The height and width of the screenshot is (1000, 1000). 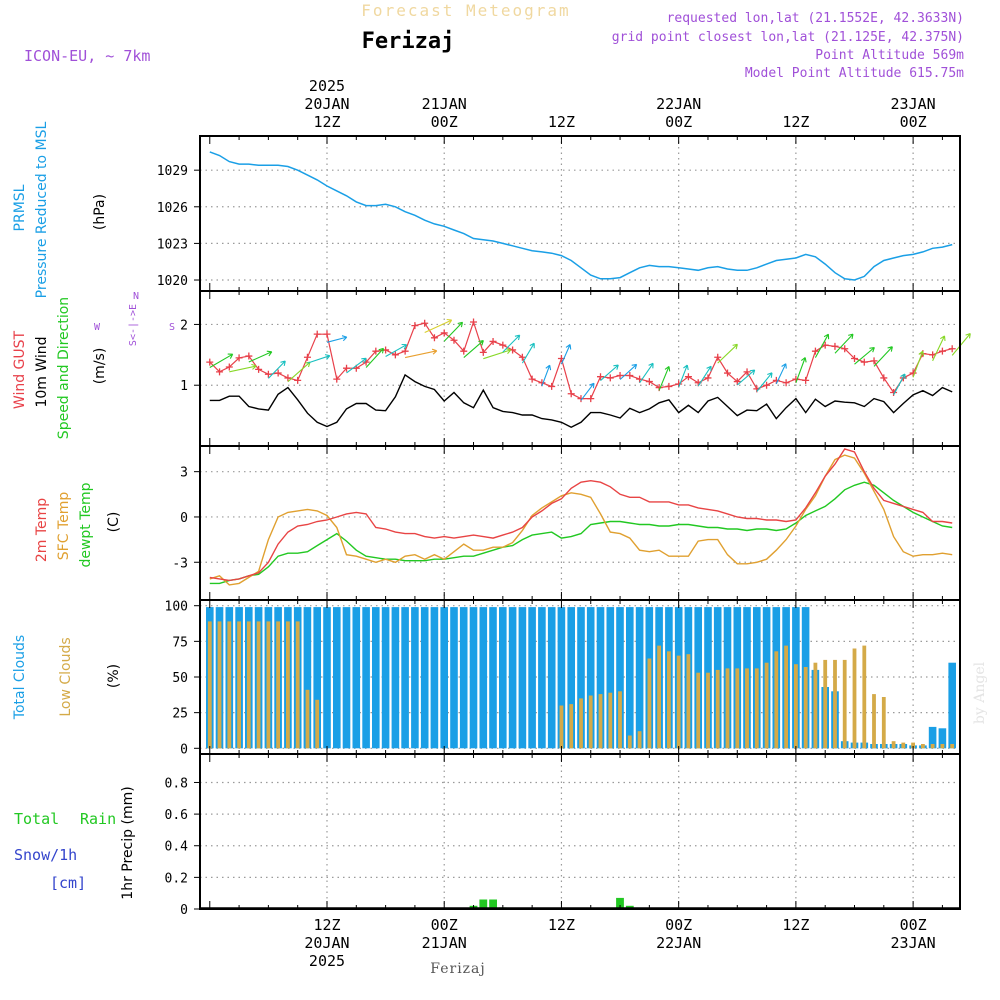 I want to click on model-label: ICON-EU, ~ 7km, so click(x=87, y=56).